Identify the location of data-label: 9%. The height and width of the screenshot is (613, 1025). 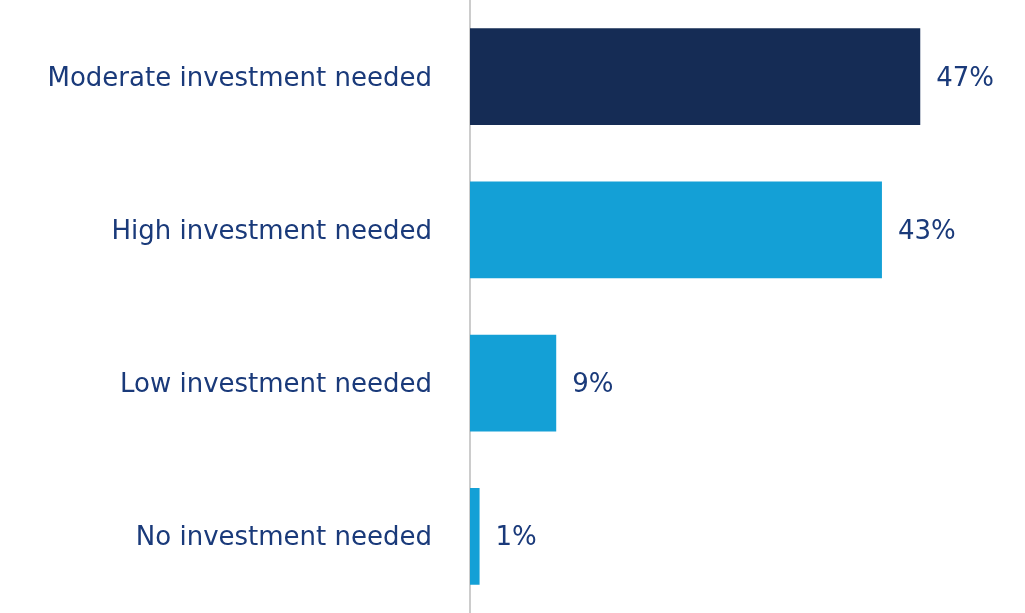
(593, 383).